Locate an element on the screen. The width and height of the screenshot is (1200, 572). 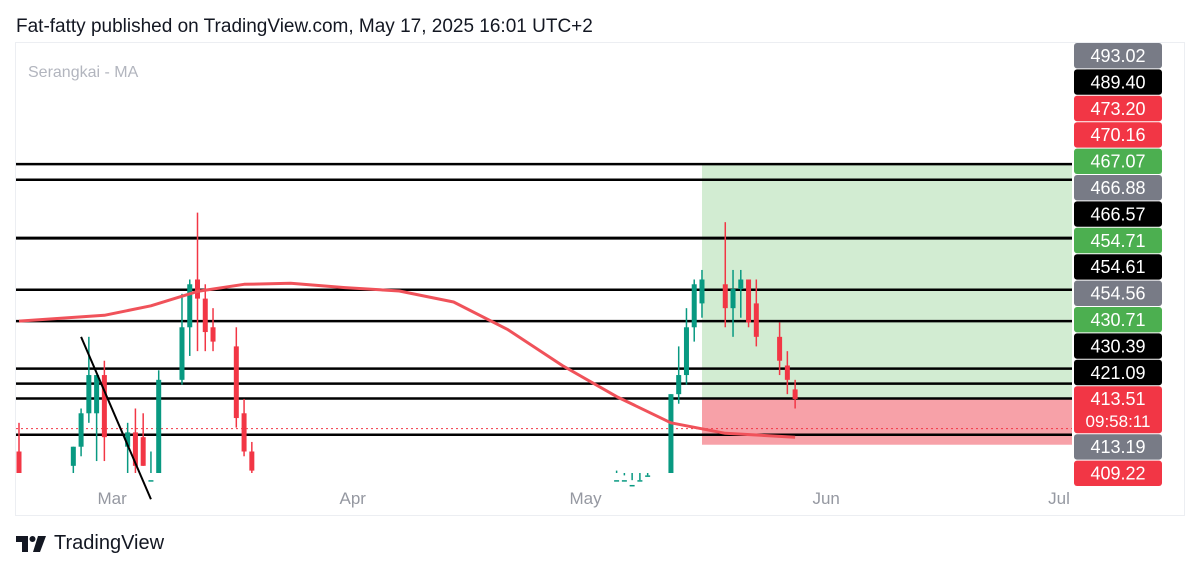
price-label-text: 454.71 is located at coordinates (1117, 241).